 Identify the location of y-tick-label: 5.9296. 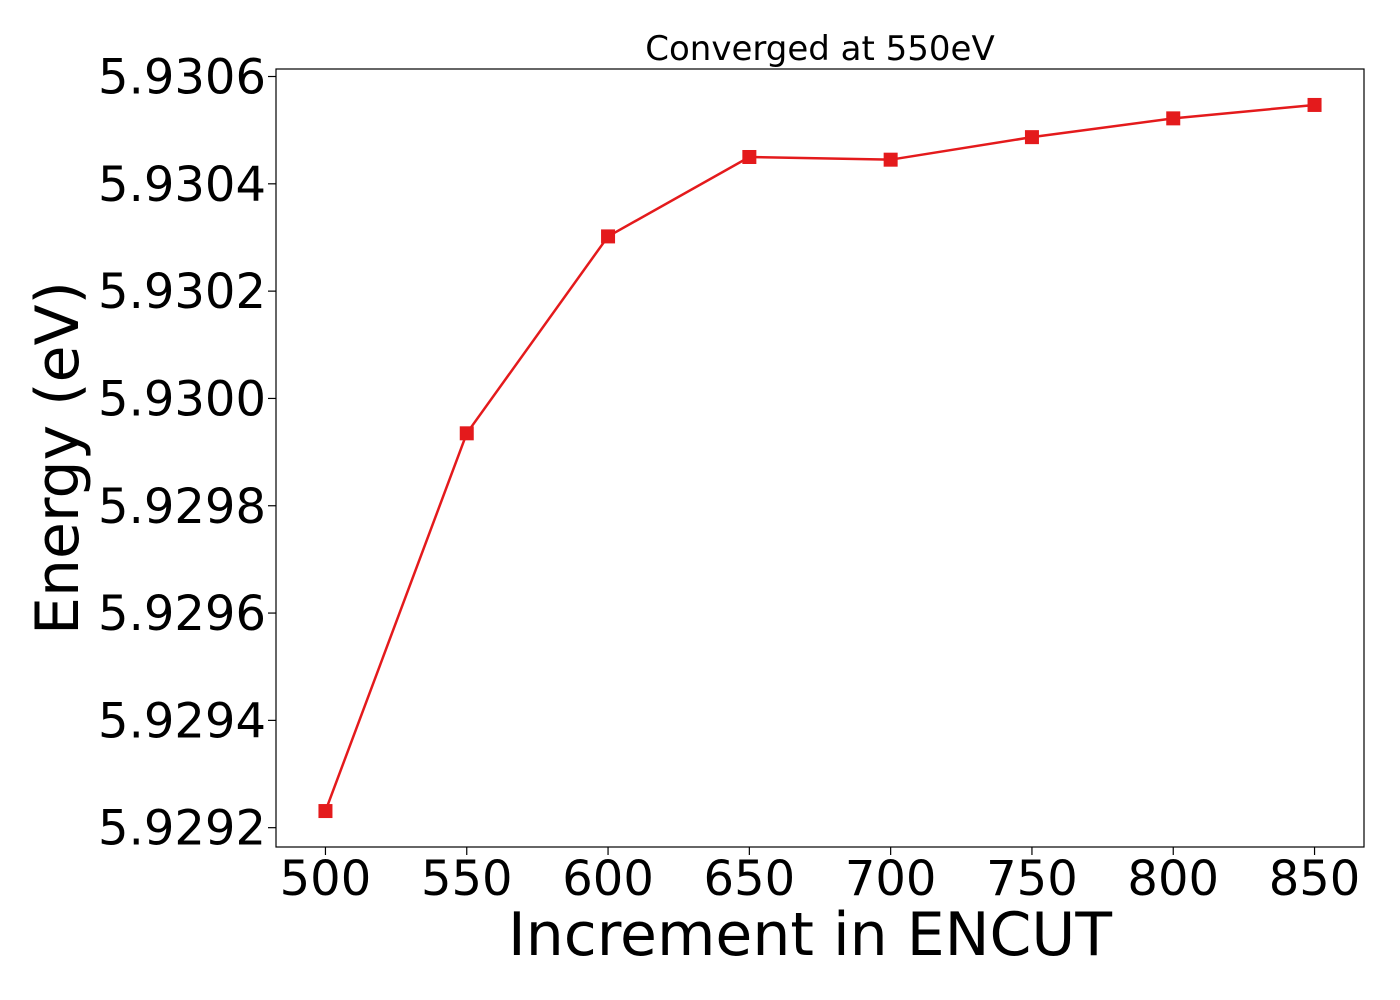
(182, 614).